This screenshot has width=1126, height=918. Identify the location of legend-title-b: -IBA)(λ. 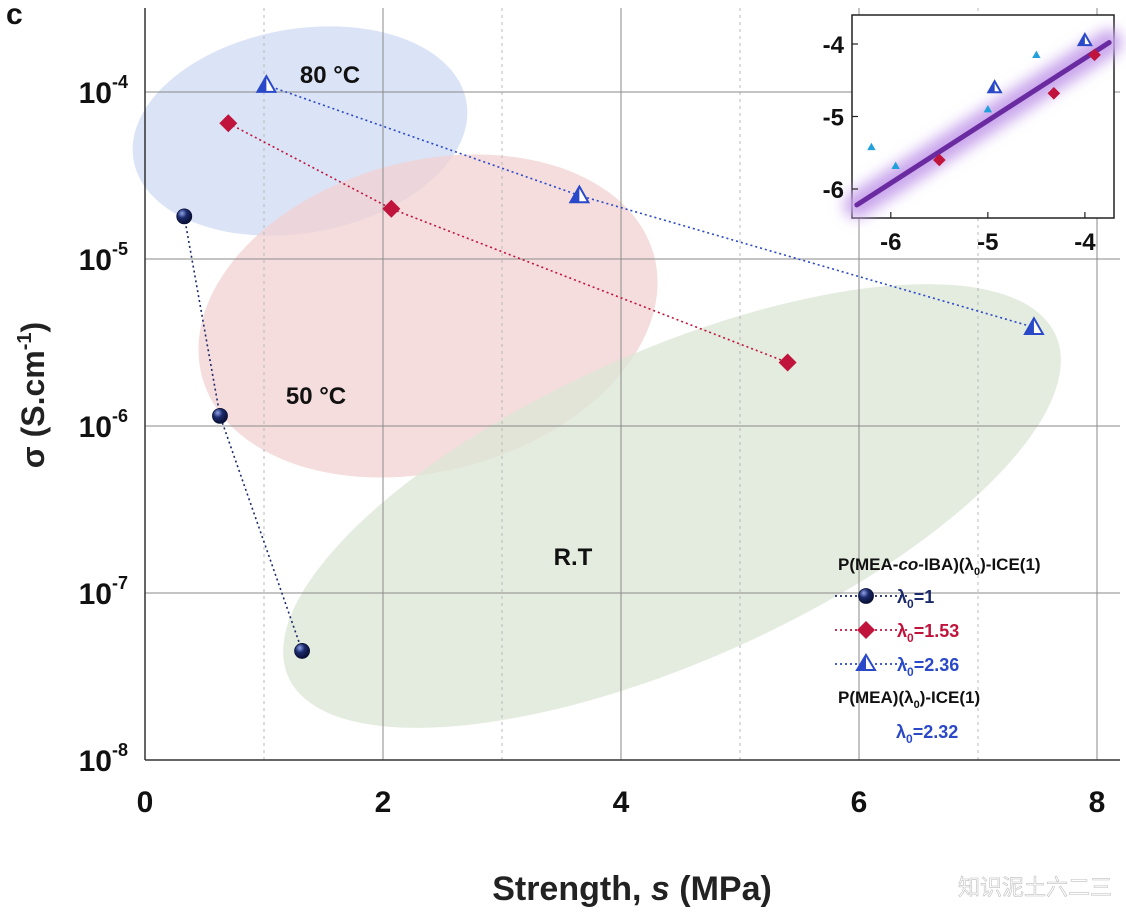
(946, 564).